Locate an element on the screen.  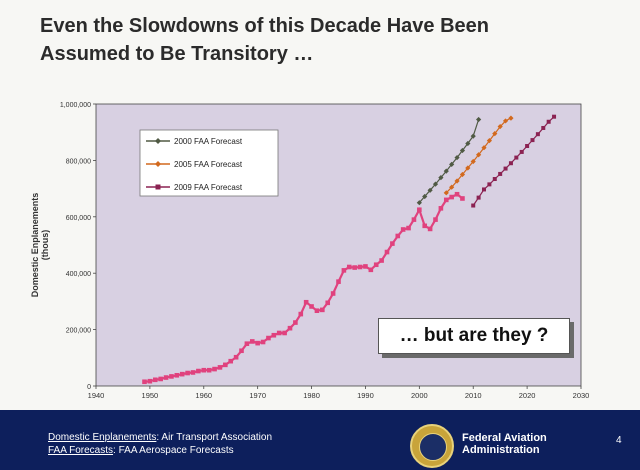
x-tick-label: 1970 is located at coordinates (257, 395).